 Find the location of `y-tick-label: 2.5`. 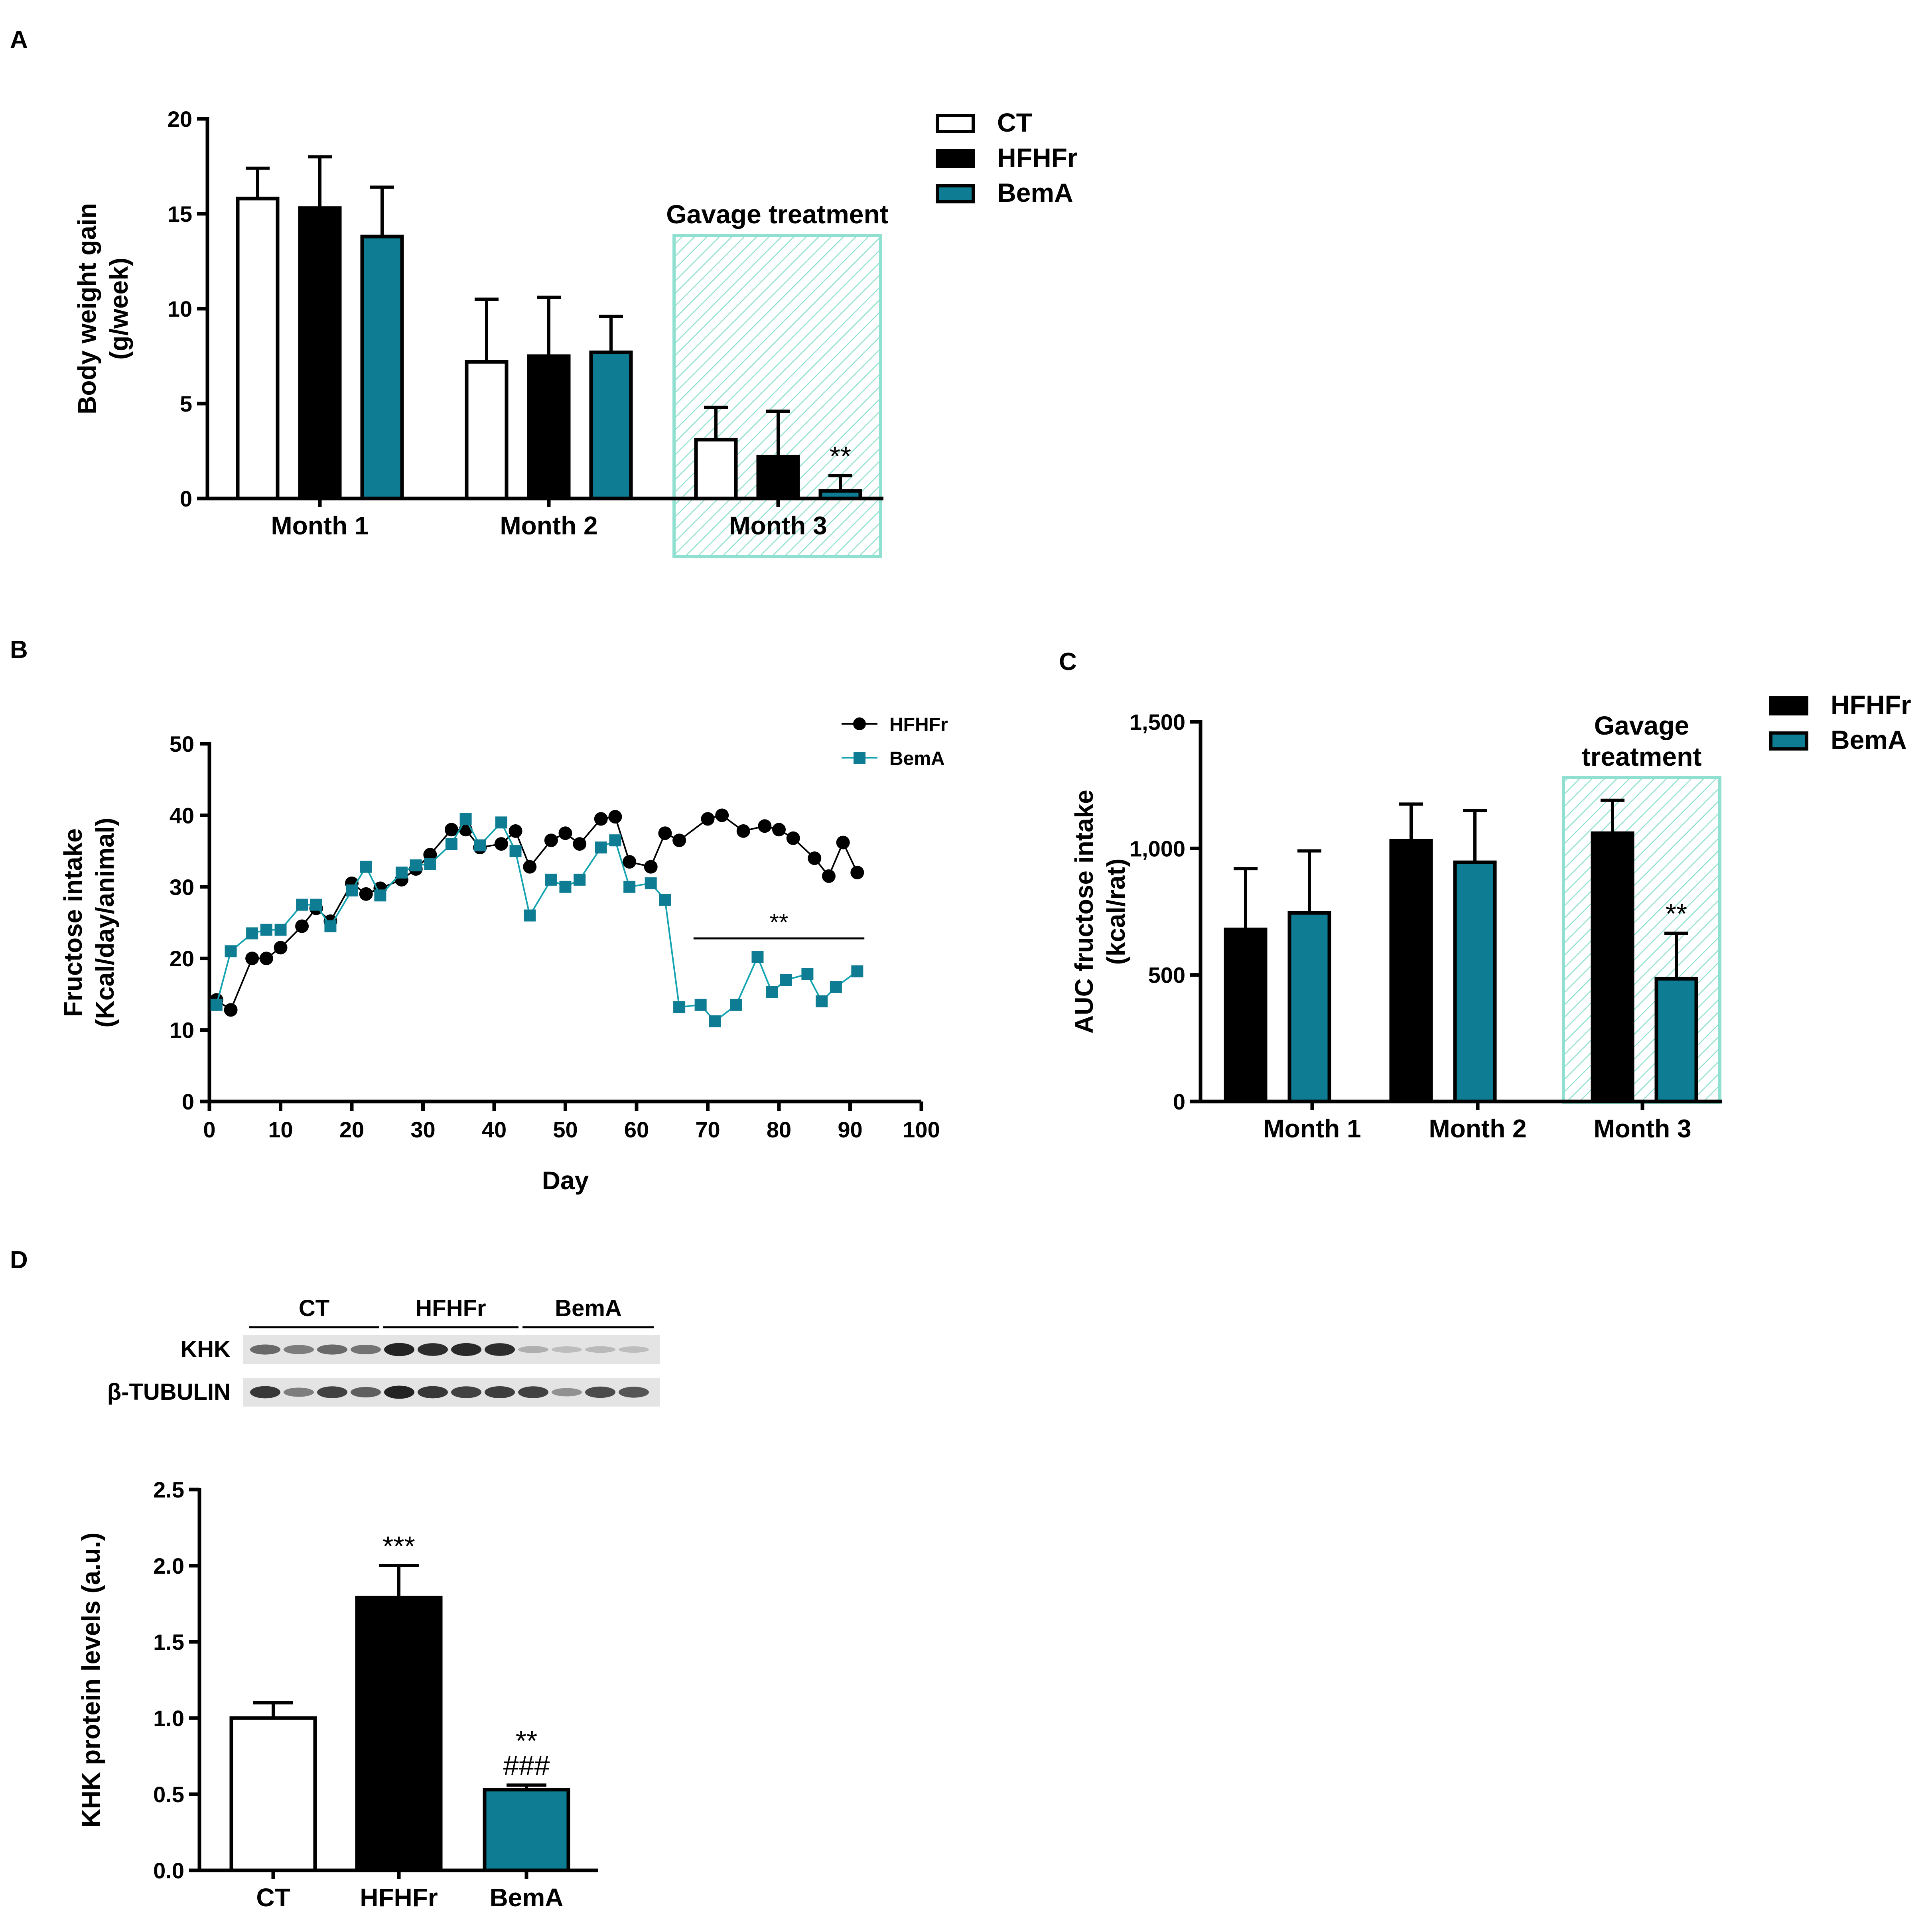

y-tick-label: 2.5 is located at coordinates (168, 1489).